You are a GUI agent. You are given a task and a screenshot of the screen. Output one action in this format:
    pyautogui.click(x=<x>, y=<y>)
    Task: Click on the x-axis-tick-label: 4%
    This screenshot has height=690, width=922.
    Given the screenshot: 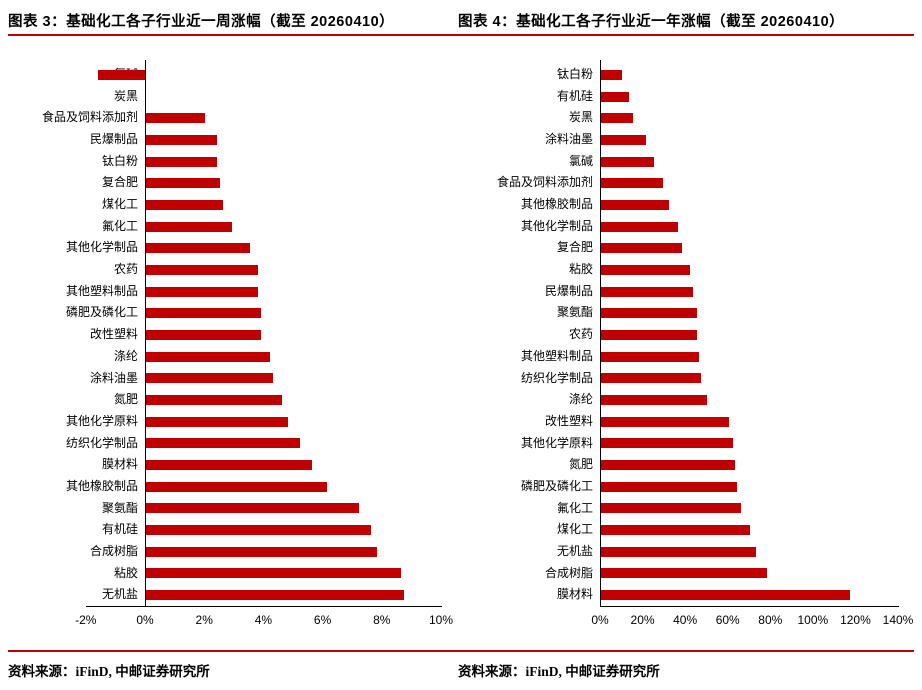 What is the action you would take?
    pyautogui.click(x=263, y=620)
    